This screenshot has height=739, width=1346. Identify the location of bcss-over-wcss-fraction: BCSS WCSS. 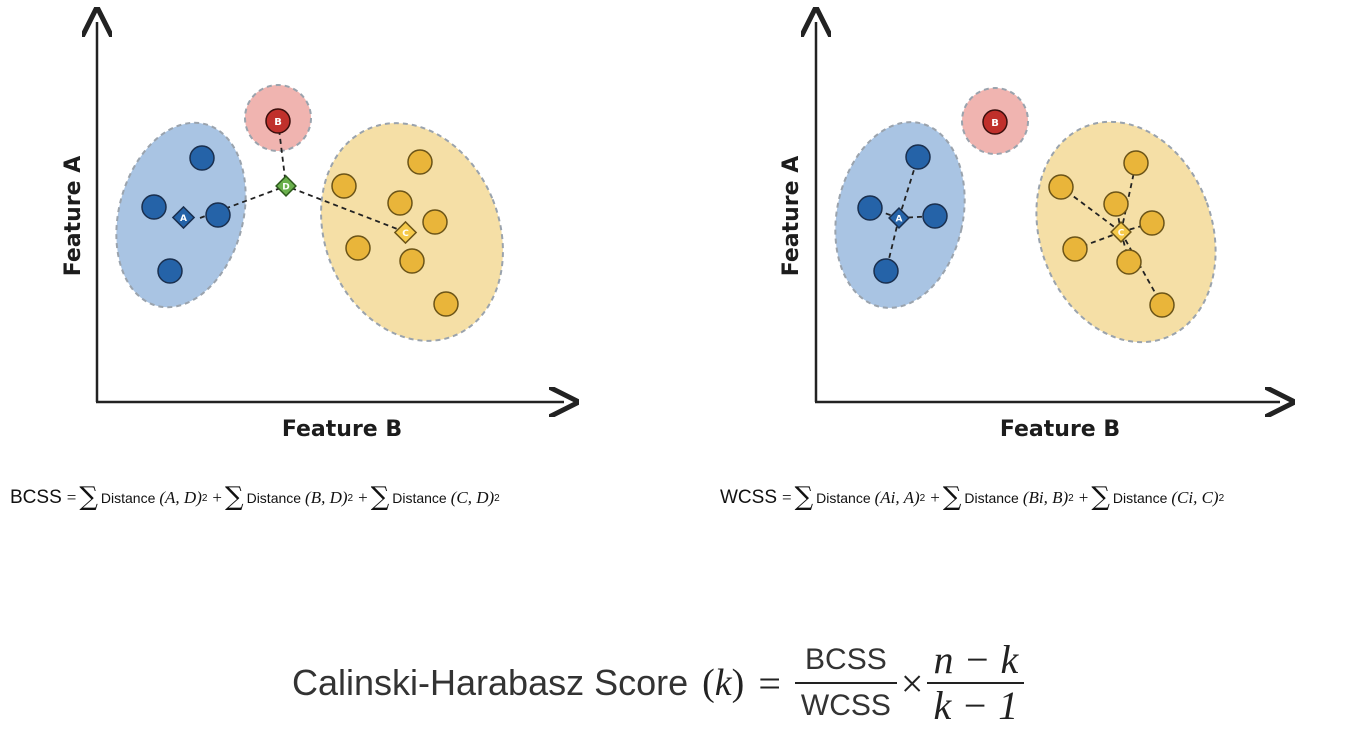
(845, 683).